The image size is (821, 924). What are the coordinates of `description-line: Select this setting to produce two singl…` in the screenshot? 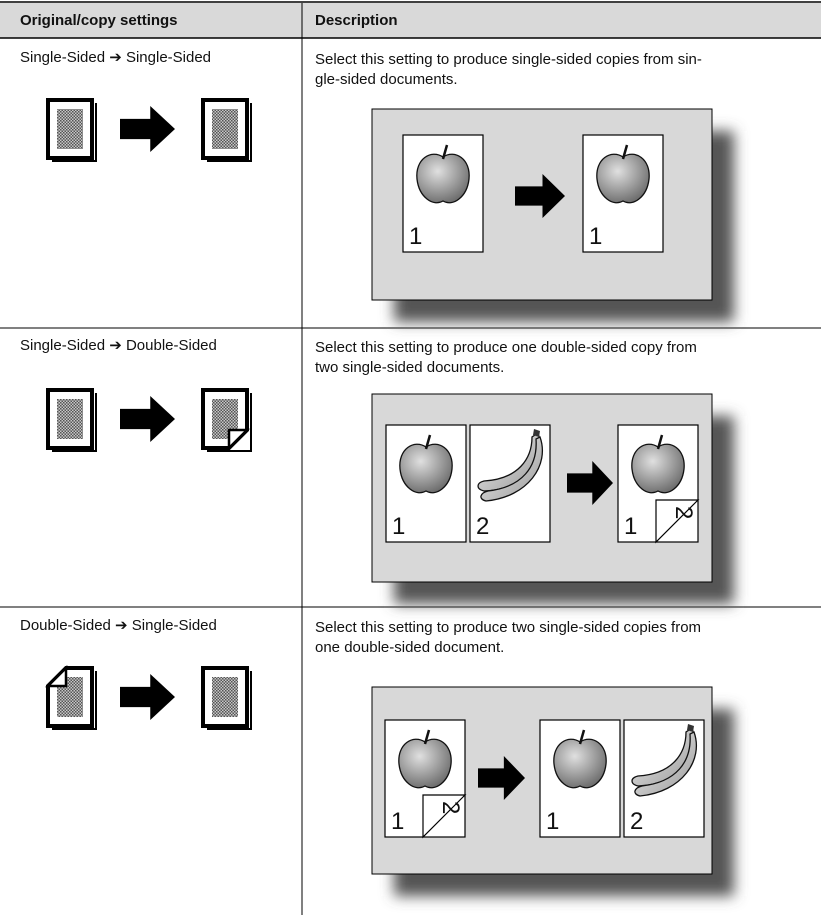 It's located at (508, 627).